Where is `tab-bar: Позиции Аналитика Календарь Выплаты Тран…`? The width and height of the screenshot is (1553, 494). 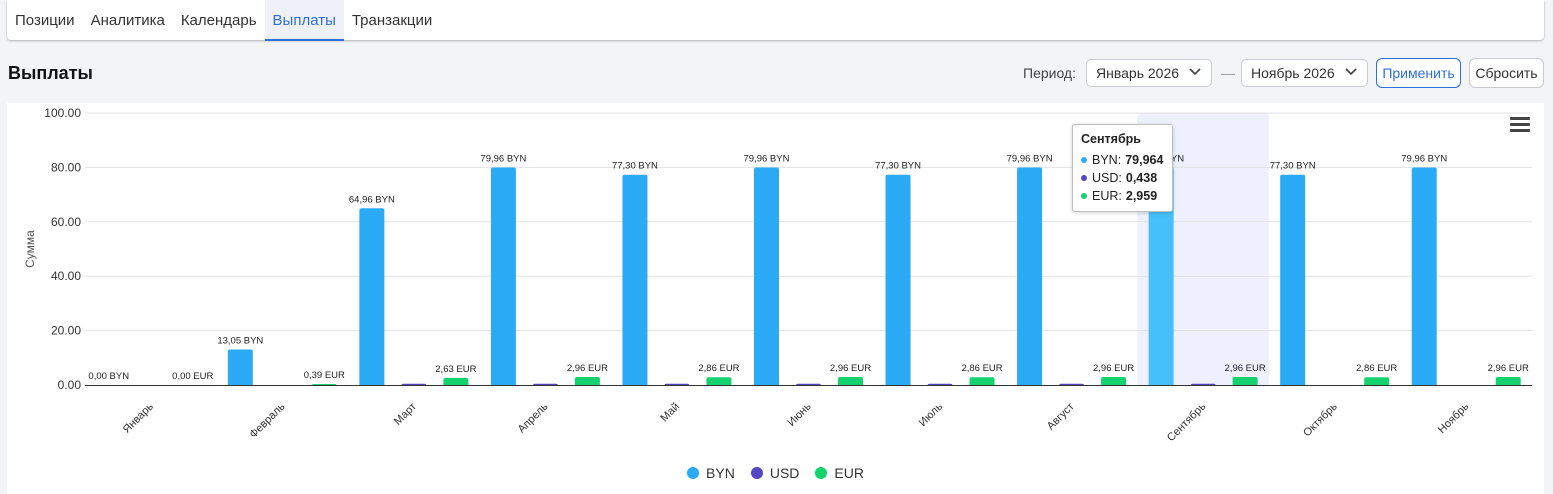
tab-bar: Позиции Аналитика Календарь Выплаты Тран… is located at coordinates (775, 20).